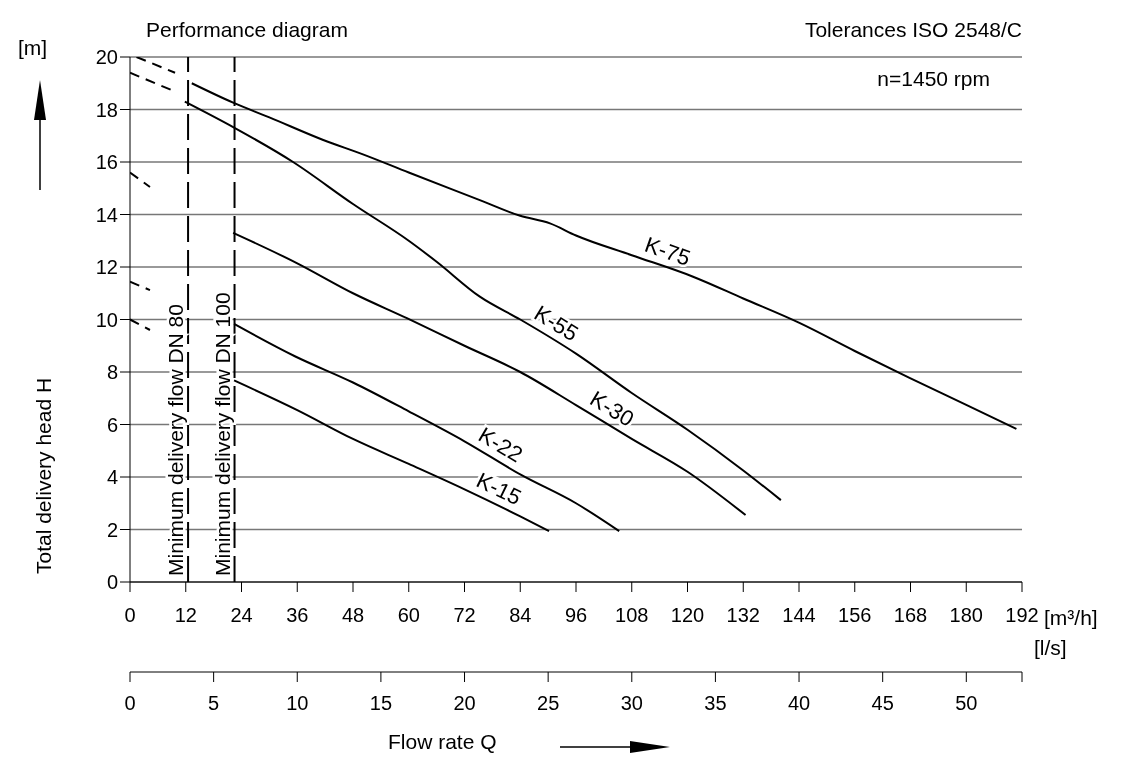 The height and width of the screenshot is (774, 1144). Describe the element at coordinates (715, 703) in the screenshot. I see `x2-tick-label: 35` at that location.